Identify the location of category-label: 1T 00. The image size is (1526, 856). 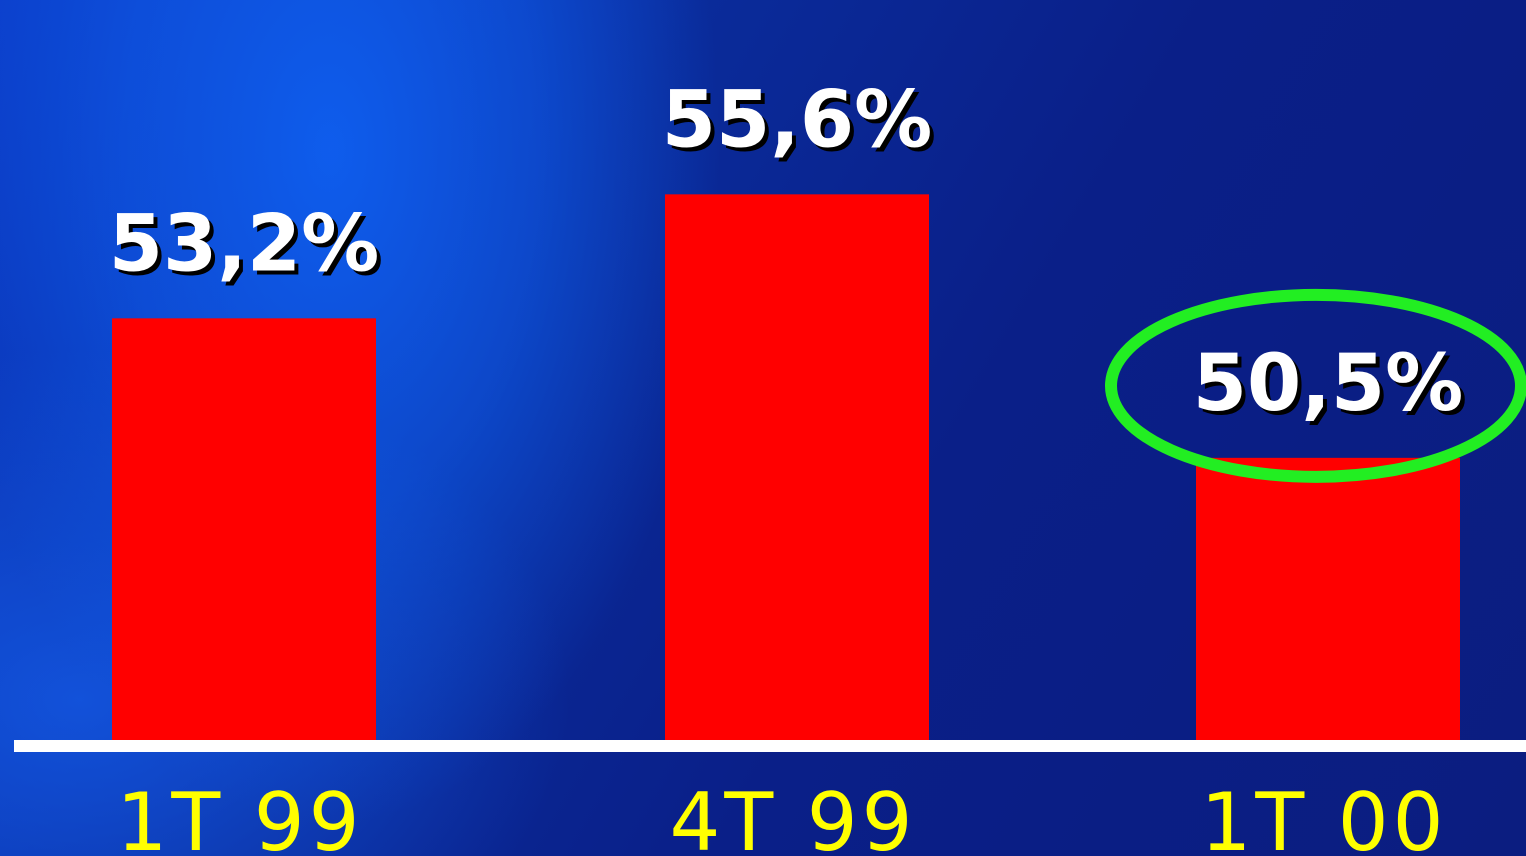
(1324, 816).